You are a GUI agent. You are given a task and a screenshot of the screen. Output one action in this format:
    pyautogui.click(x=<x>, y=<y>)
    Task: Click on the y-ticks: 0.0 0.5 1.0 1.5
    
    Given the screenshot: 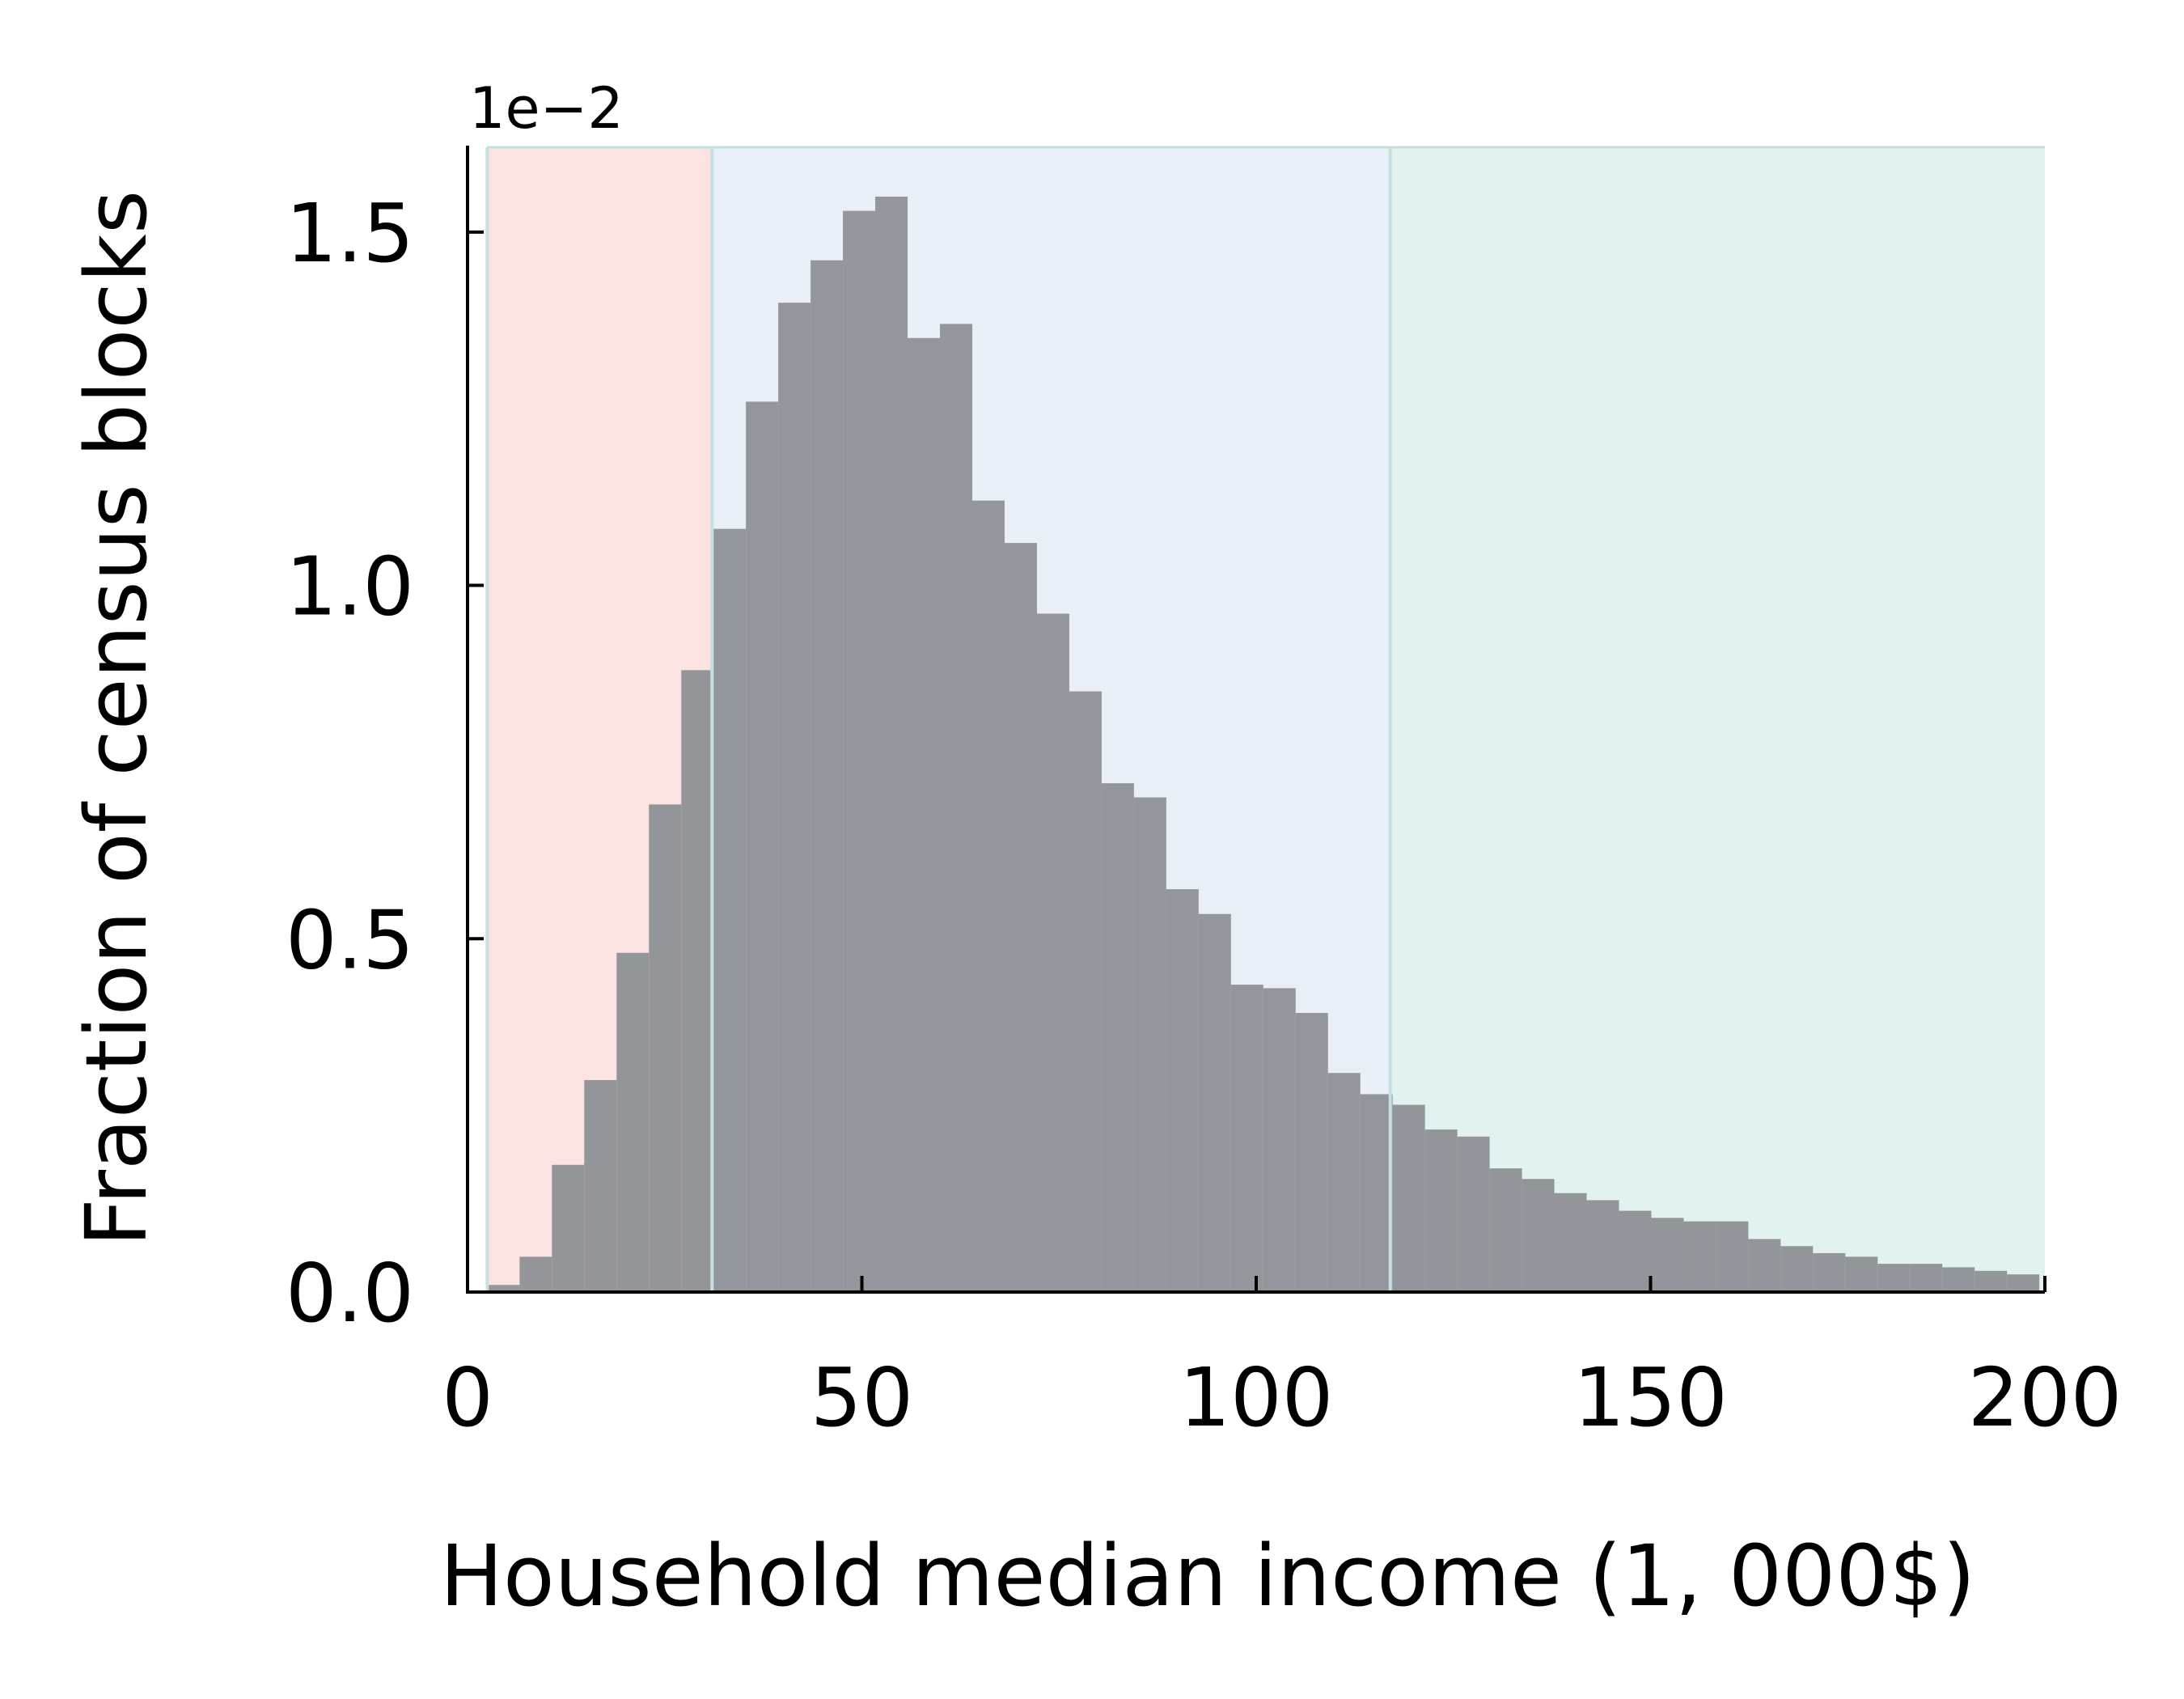 What is the action you would take?
    pyautogui.click(x=385, y=763)
    